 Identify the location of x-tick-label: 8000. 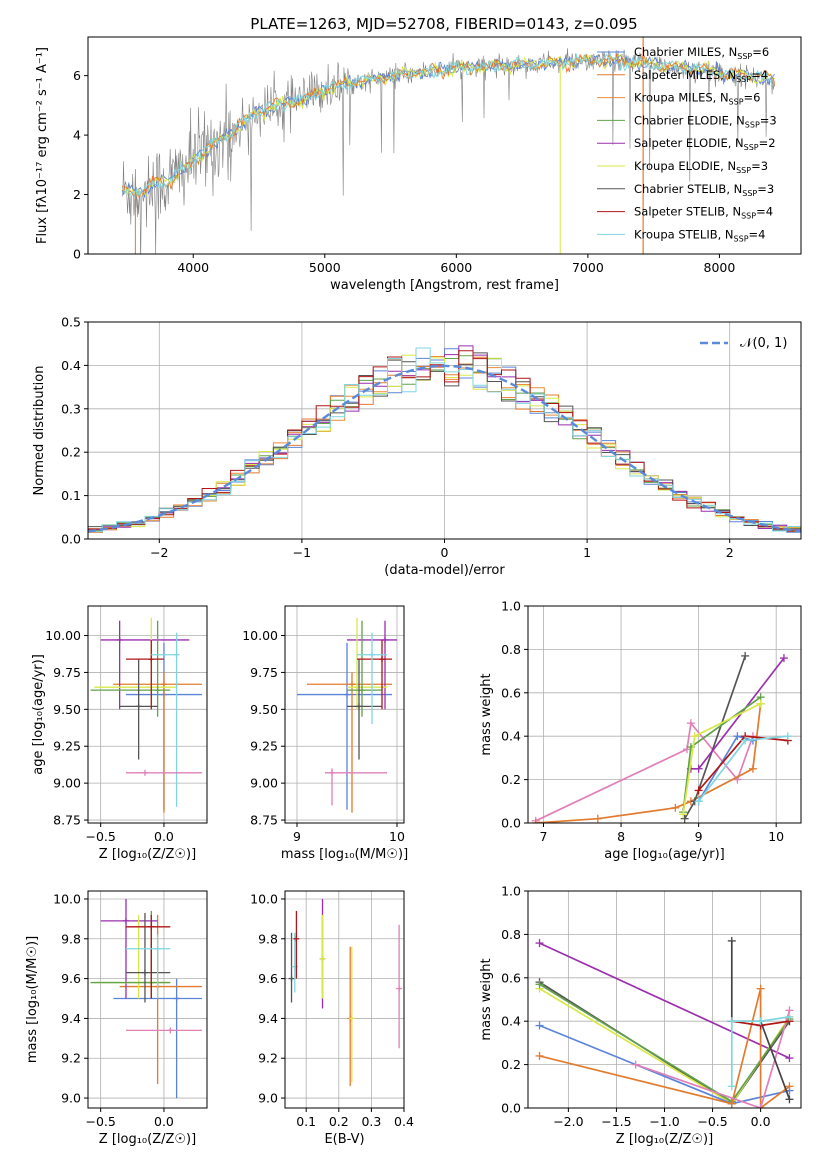
(720, 267).